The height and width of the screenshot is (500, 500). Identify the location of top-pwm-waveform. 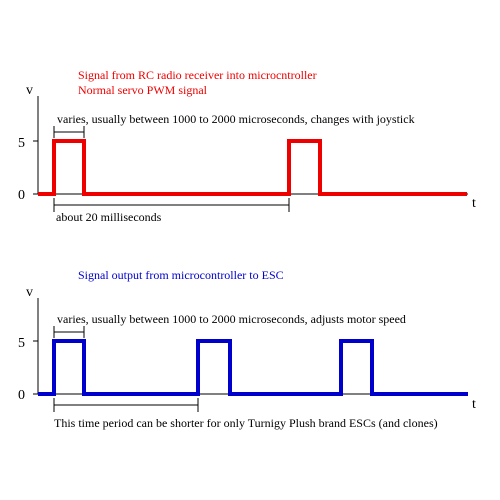
(252, 167).